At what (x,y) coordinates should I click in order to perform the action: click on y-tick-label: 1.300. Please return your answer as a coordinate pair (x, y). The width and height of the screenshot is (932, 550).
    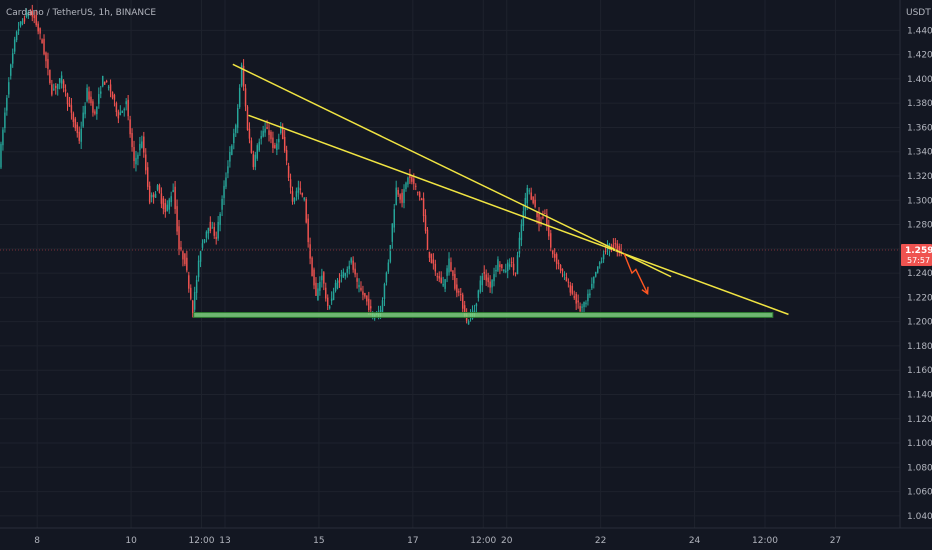
    Looking at the image, I should click on (919, 201).